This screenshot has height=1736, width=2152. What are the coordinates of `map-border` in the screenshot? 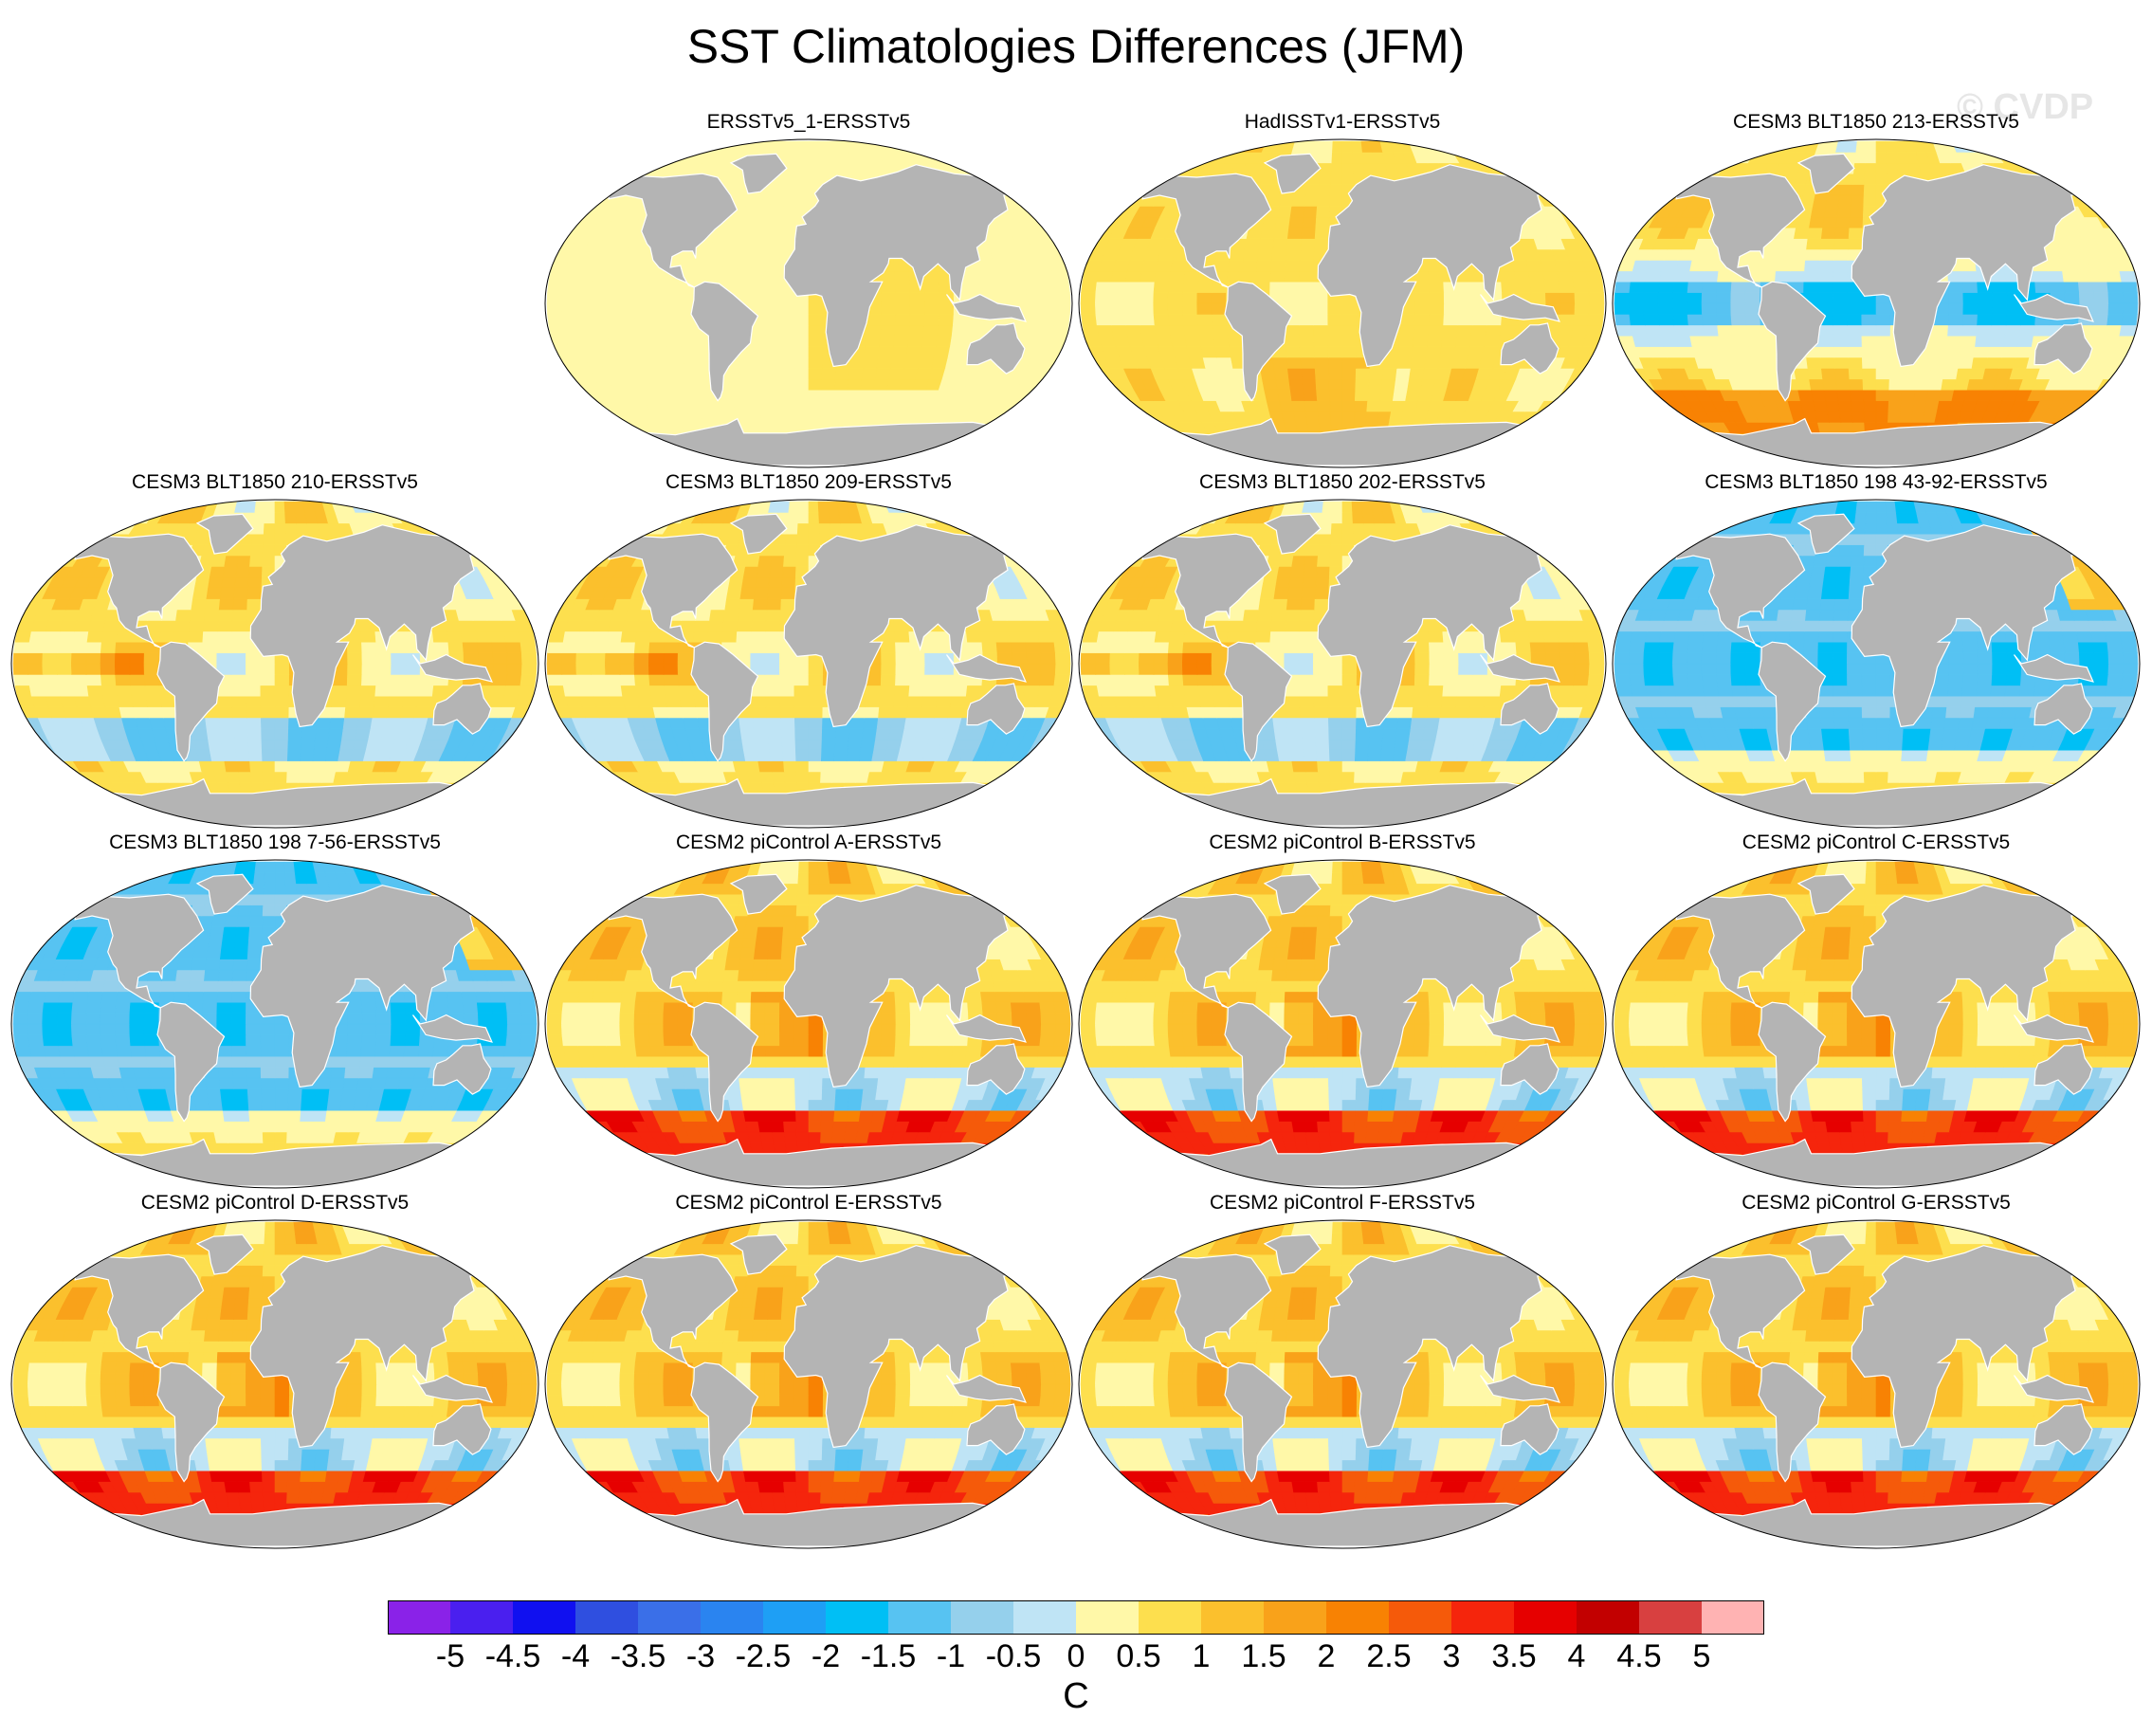 It's located at (274, 664).